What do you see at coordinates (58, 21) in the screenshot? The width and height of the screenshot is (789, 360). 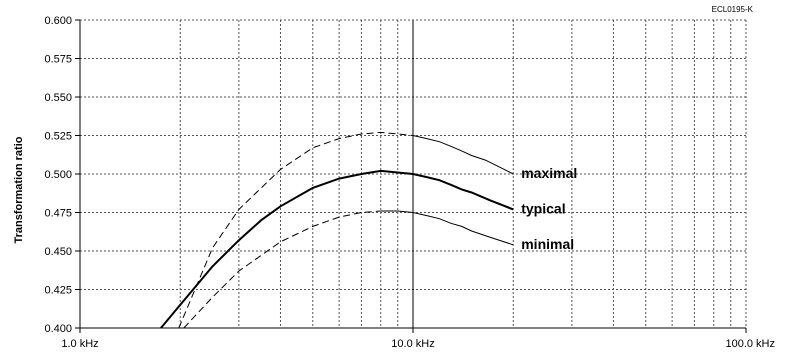 I see `y-tick-label: 0.600` at bounding box center [58, 21].